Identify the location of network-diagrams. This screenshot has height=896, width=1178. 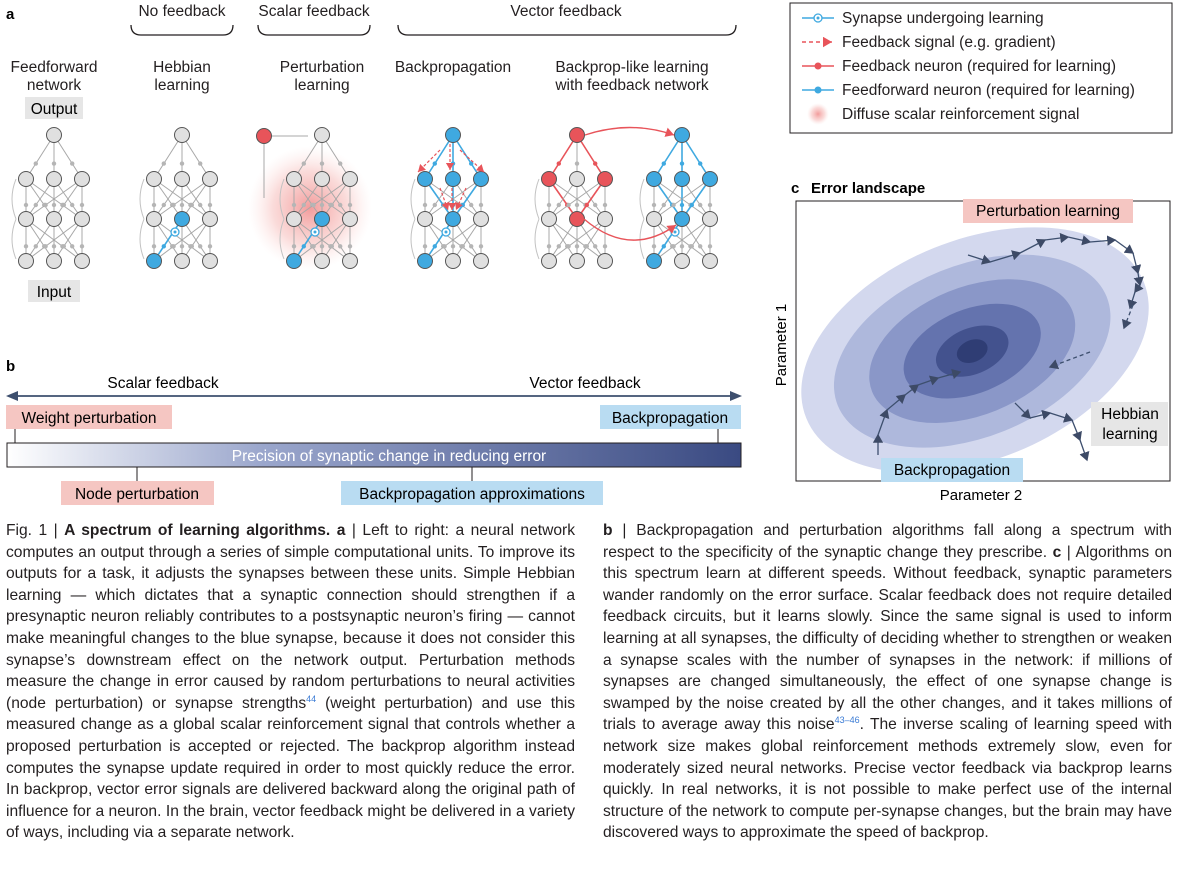
(364, 197).